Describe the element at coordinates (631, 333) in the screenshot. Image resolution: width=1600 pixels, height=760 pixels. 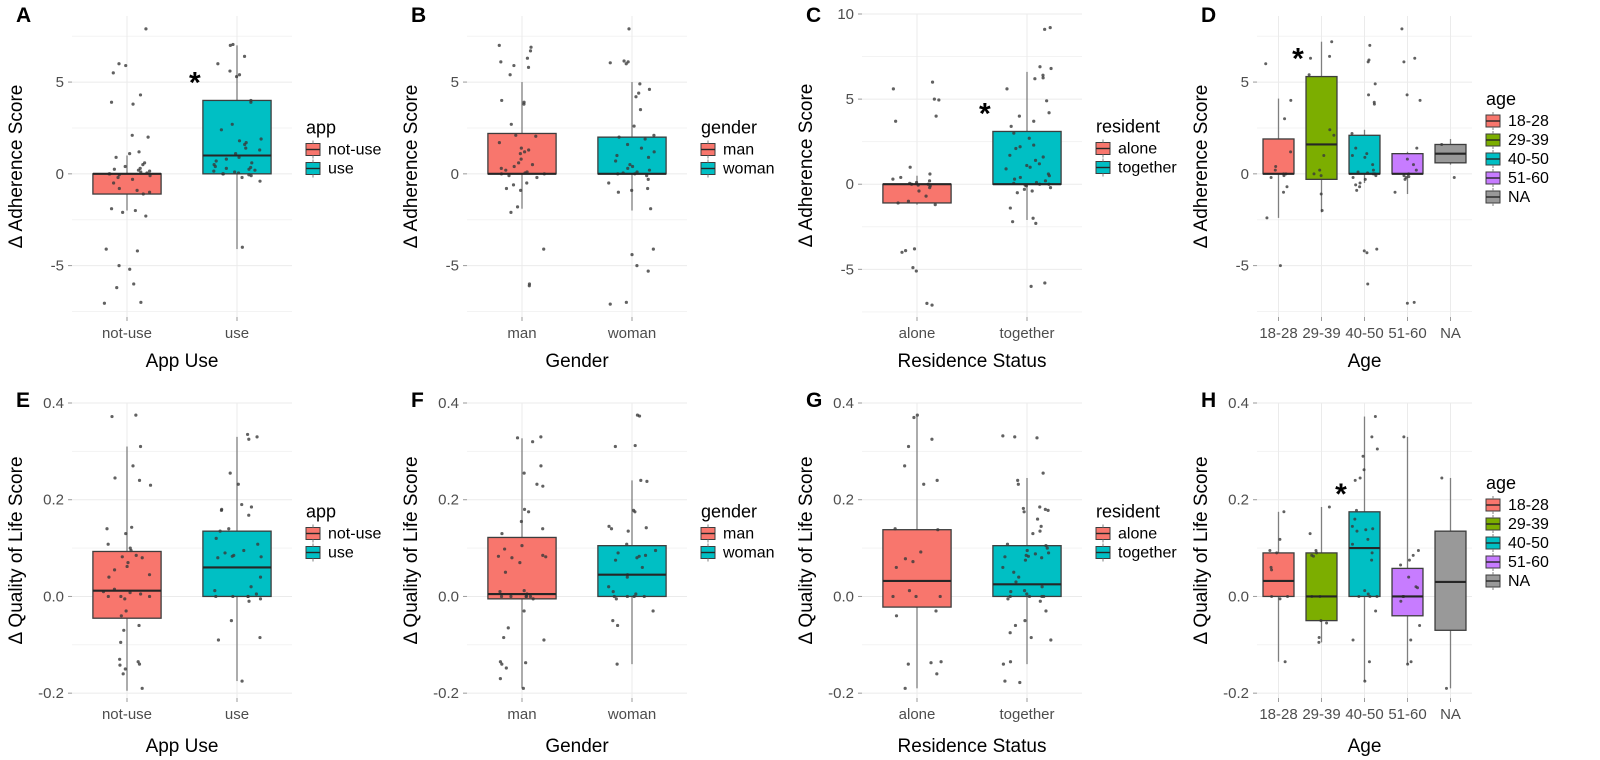
I see `x-tick-label: woman` at that location.